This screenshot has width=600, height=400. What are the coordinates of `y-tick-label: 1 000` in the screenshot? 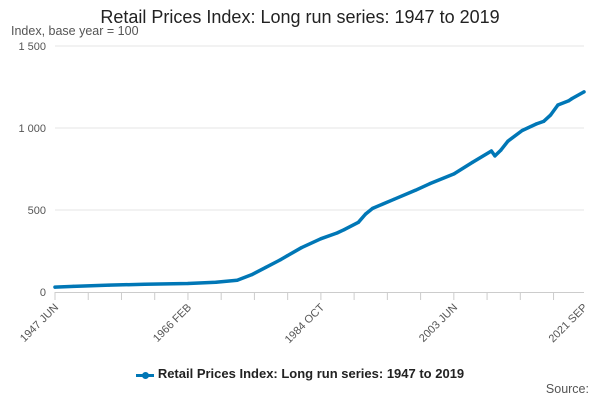 It's located at (32, 129).